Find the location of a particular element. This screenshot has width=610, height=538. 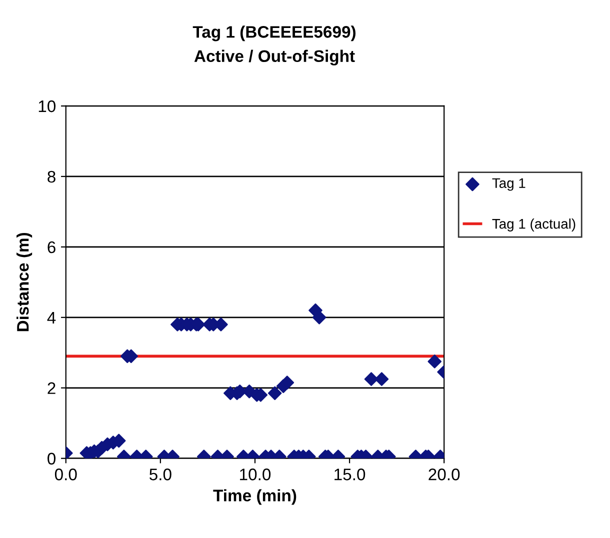

y-tick-label: 10 is located at coordinates (47, 106).